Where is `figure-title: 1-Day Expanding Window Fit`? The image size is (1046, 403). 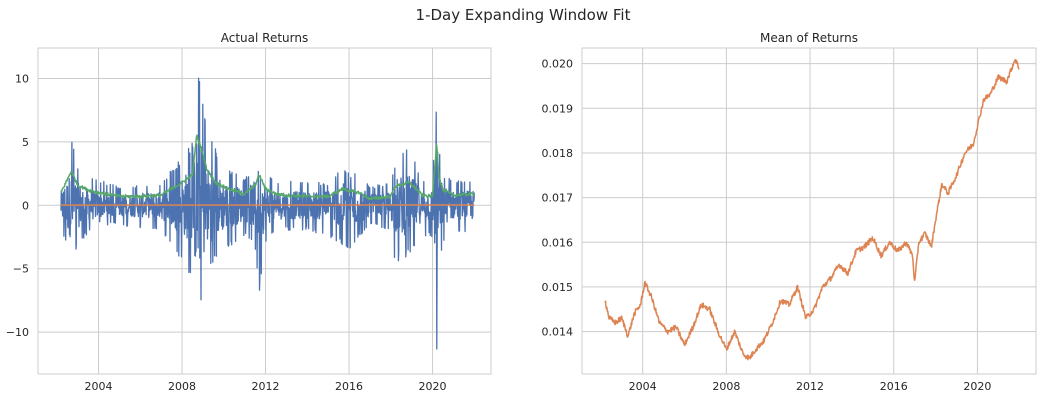 figure-title: 1-Day Expanding Window Fit is located at coordinates (523, 15).